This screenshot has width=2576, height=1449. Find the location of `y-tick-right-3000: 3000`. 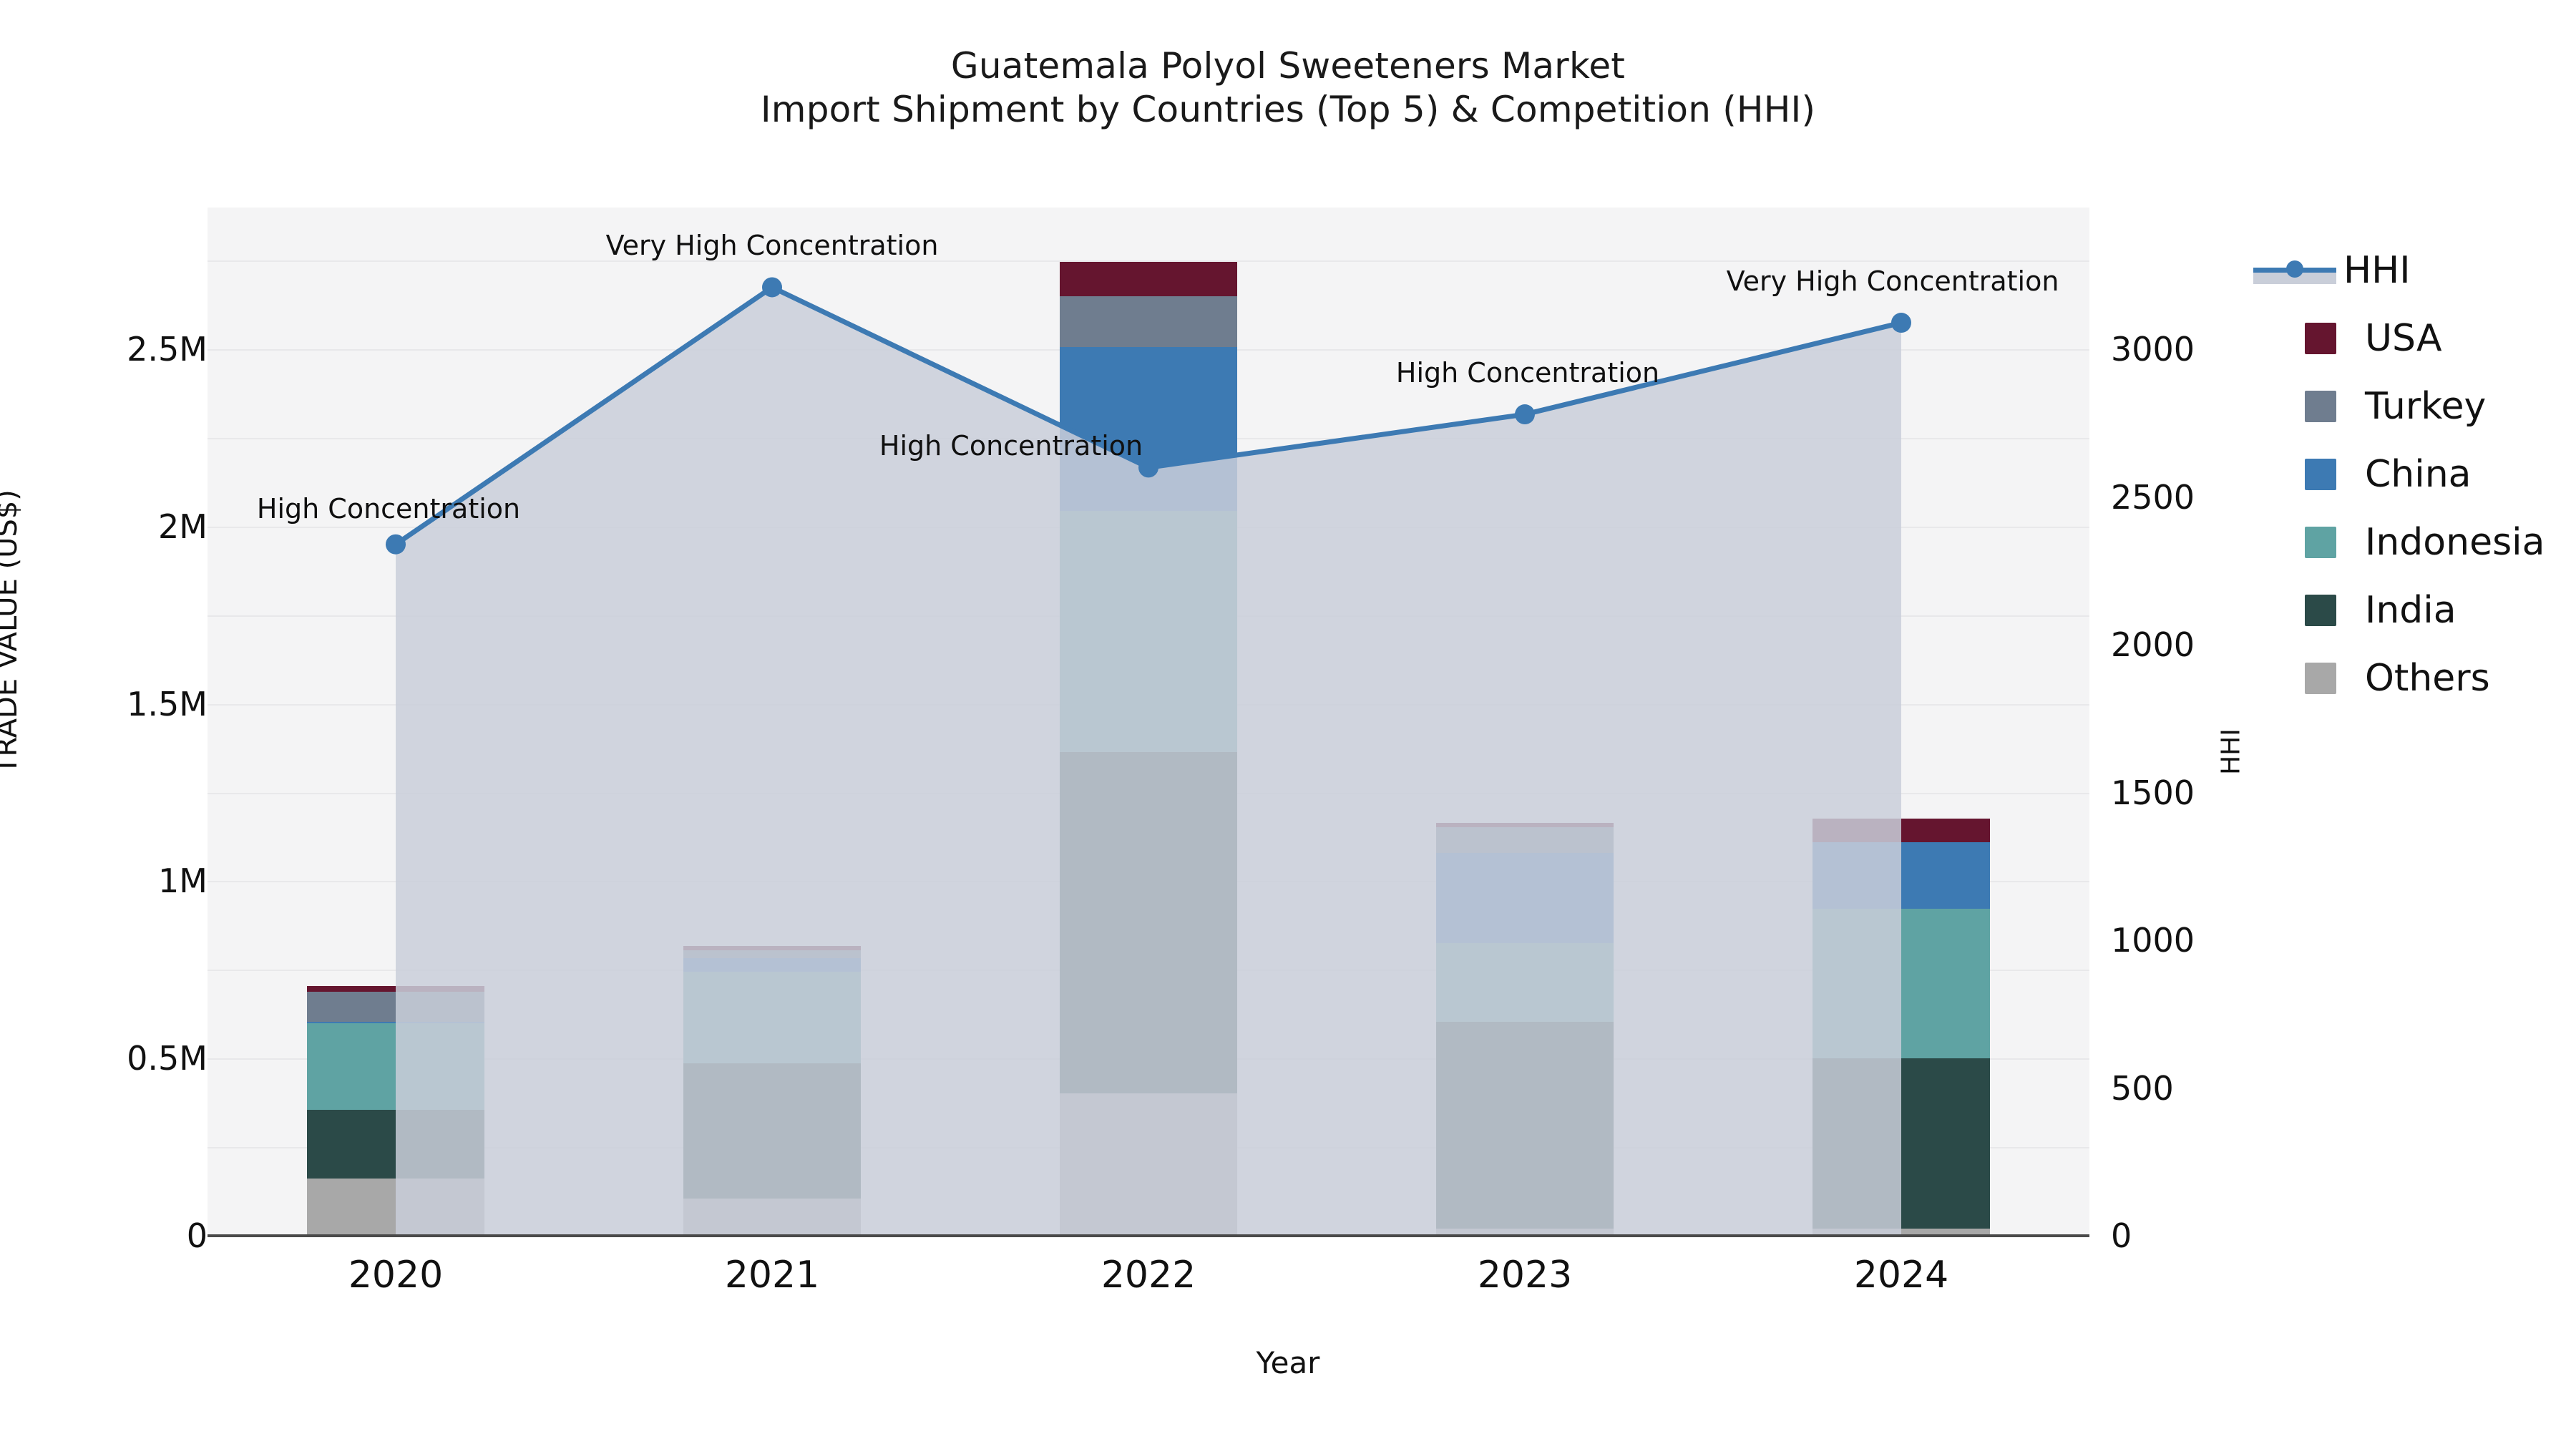

y-tick-right-3000: 3000 is located at coordinates (2153, 349).